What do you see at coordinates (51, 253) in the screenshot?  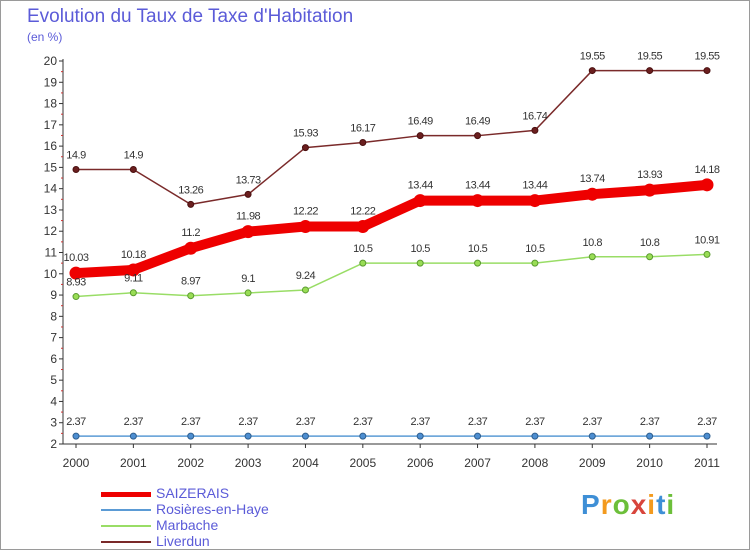 I see `y-tick-label: 11` at bounding box center [51, 253].